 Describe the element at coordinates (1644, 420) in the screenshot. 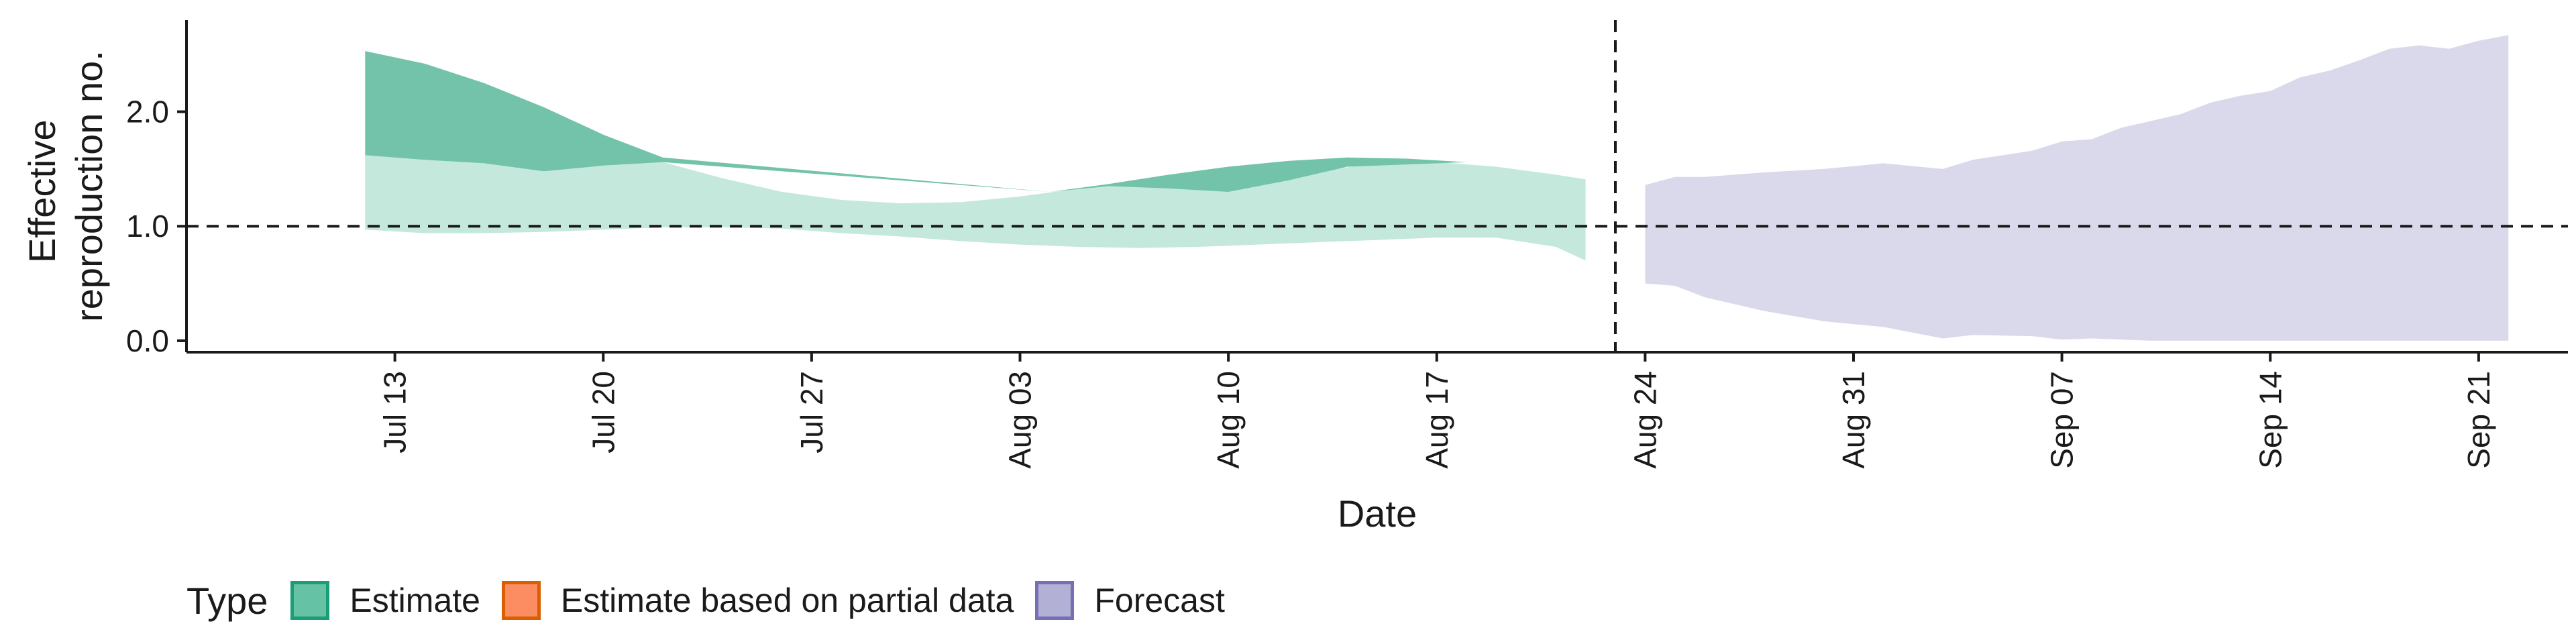

I see `x-tick-label: Aug 24` at that location.